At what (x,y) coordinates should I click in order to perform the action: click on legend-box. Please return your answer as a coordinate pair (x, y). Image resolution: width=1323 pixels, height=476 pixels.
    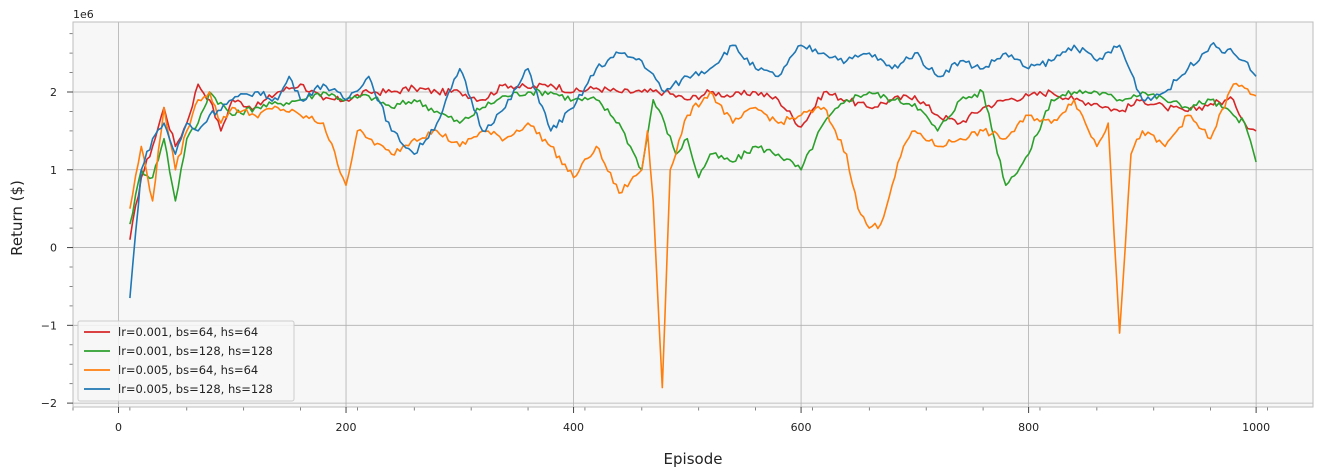
    Looking at the image, I should click on (186, 361).